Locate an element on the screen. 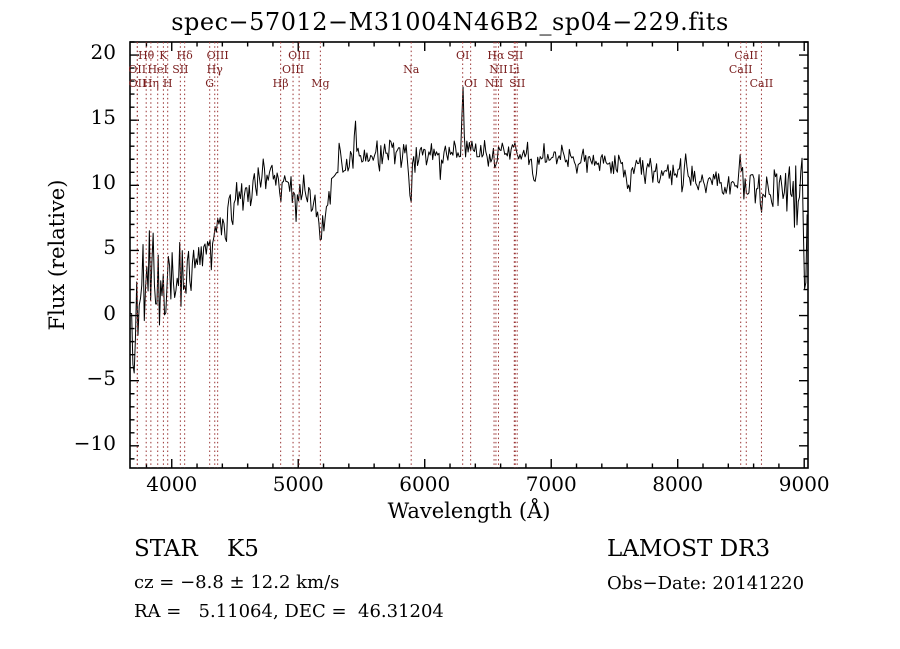 This screenshot has width=900, height=649. y-tick-label: 10 is located at coordinates (103, 182).